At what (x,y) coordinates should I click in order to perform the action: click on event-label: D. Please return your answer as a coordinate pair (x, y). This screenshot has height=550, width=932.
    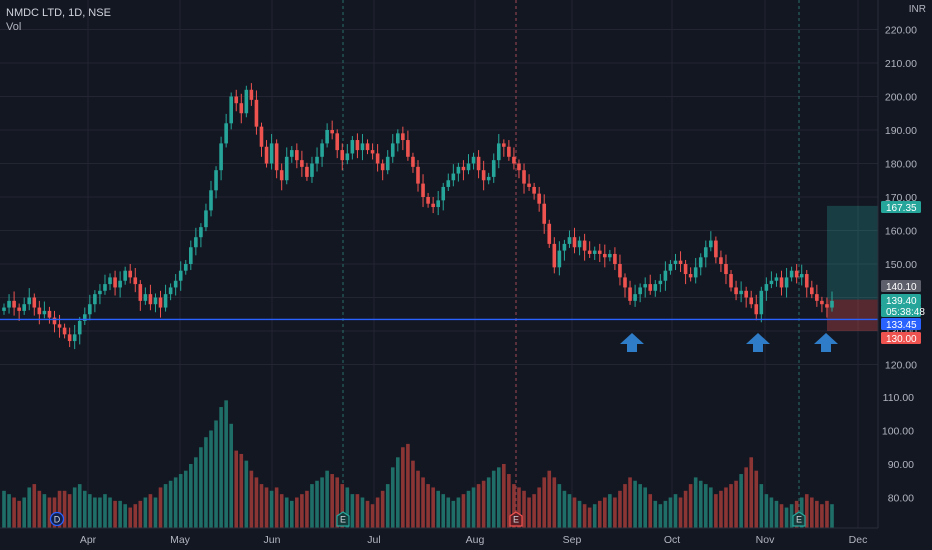
    Looking at the image, I should click on (57, 520).